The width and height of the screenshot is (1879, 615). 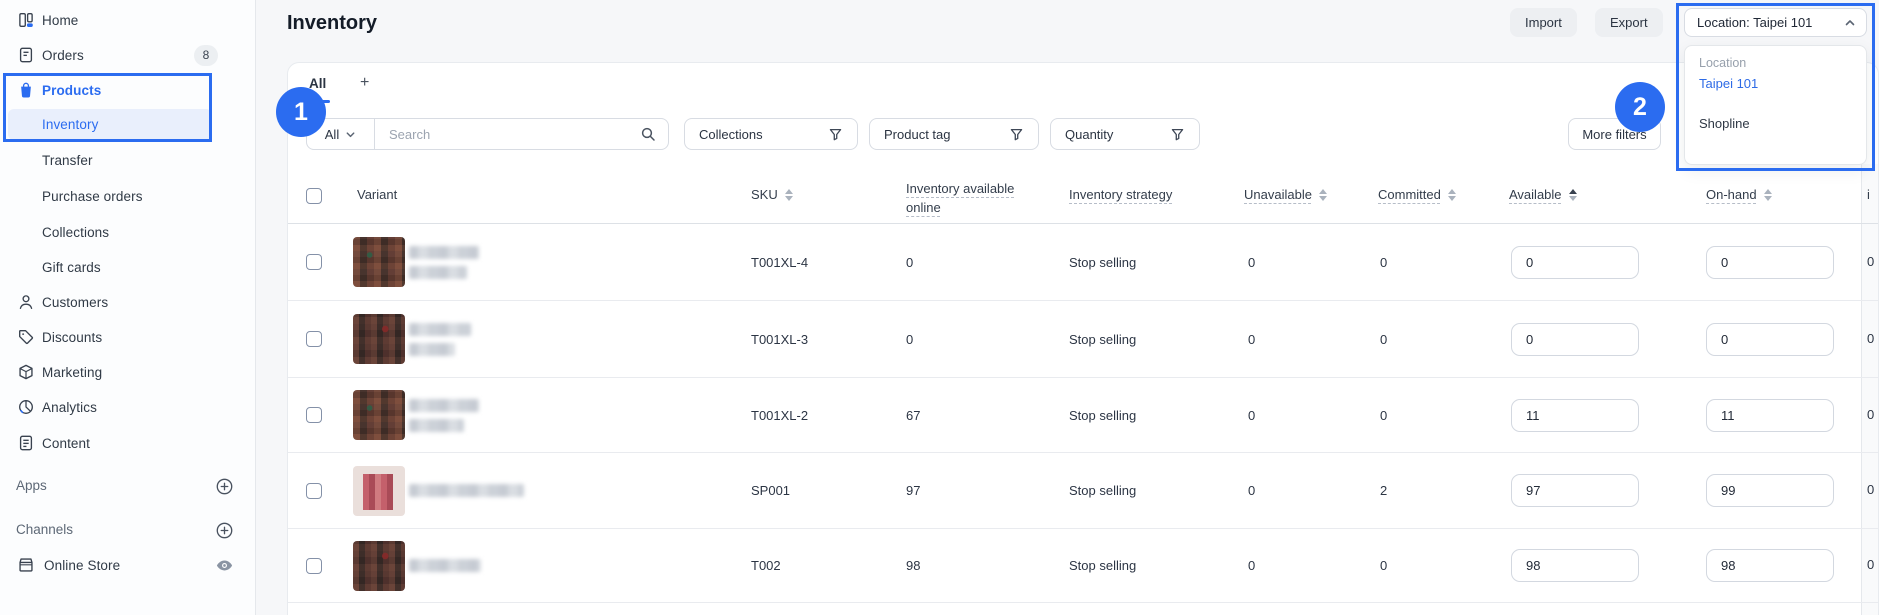 What do you see at coordinates (26, 302) in the screenshot?
I see `customers-icon` at bounding box center [26, 302].